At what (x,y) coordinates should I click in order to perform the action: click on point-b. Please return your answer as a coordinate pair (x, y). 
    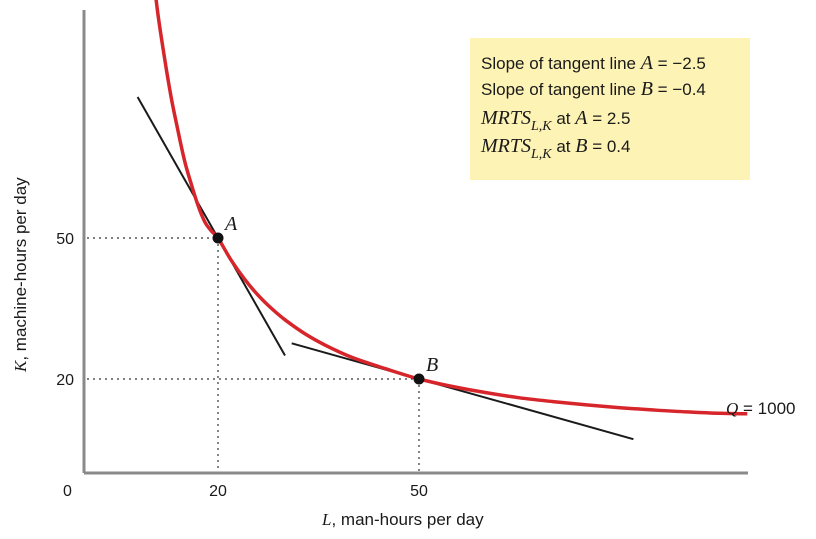
    Looking at the image, I should click on (419, 379).